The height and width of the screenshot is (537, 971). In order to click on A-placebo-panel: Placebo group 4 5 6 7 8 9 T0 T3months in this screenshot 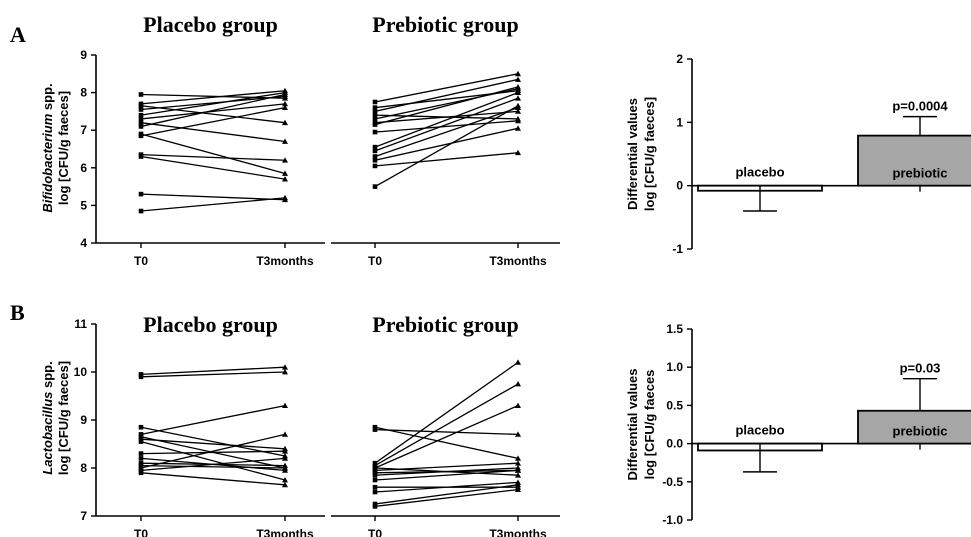, I will do `click(202, 140)`.